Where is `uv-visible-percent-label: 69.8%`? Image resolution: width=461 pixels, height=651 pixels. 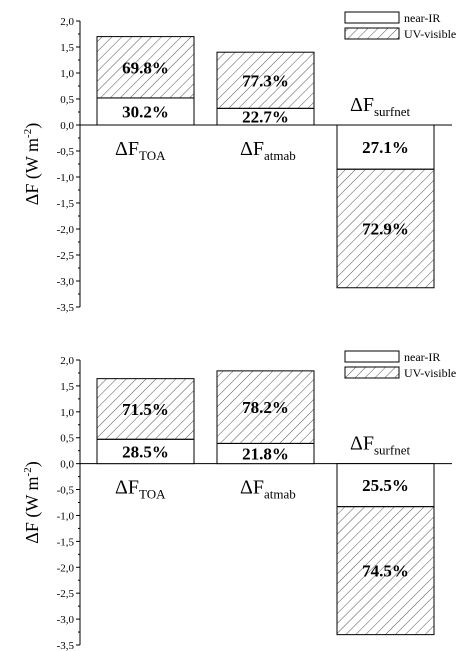
uv-visible-percent-label: 69.8% is located at coordinates (145, 67).